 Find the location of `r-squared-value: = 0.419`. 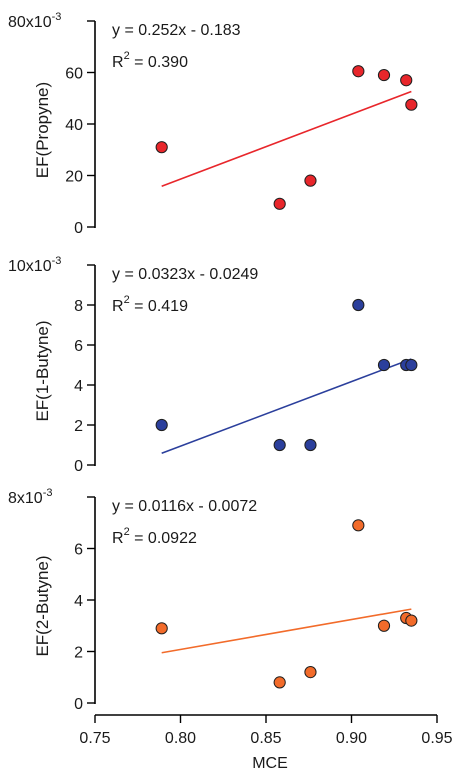

r-squared-value: = 0.419 is located at coordinates (159, 306).